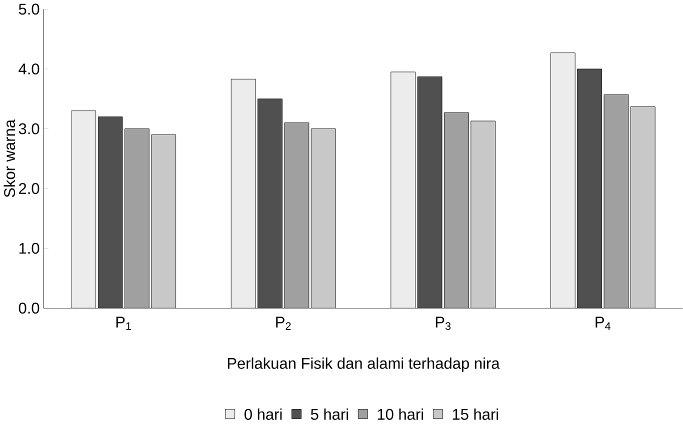  What do you see at coordinates (283, 323) in the screenshot?
I see `x-tick-label: P$_{2}$` at bounding box center [283, 323].